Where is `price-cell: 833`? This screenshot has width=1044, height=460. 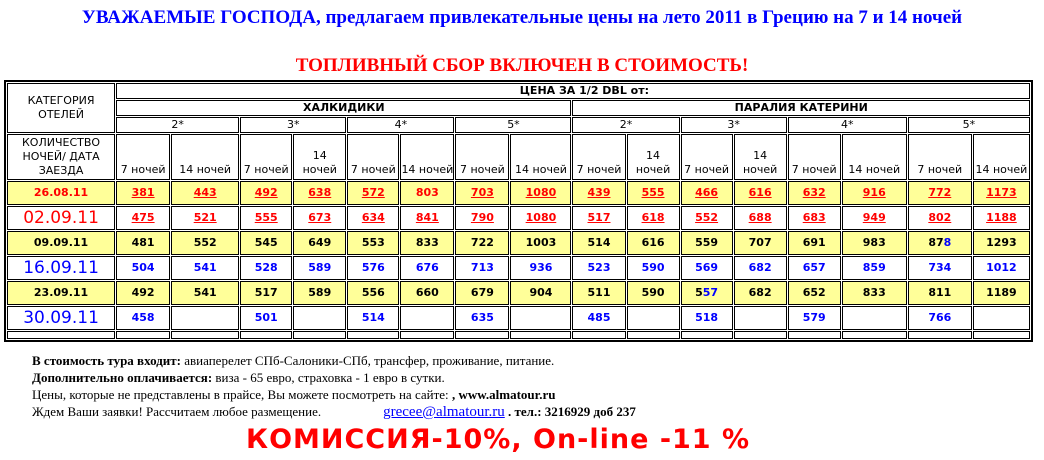 price-cell: 833 is located at coordinates (874, 293).